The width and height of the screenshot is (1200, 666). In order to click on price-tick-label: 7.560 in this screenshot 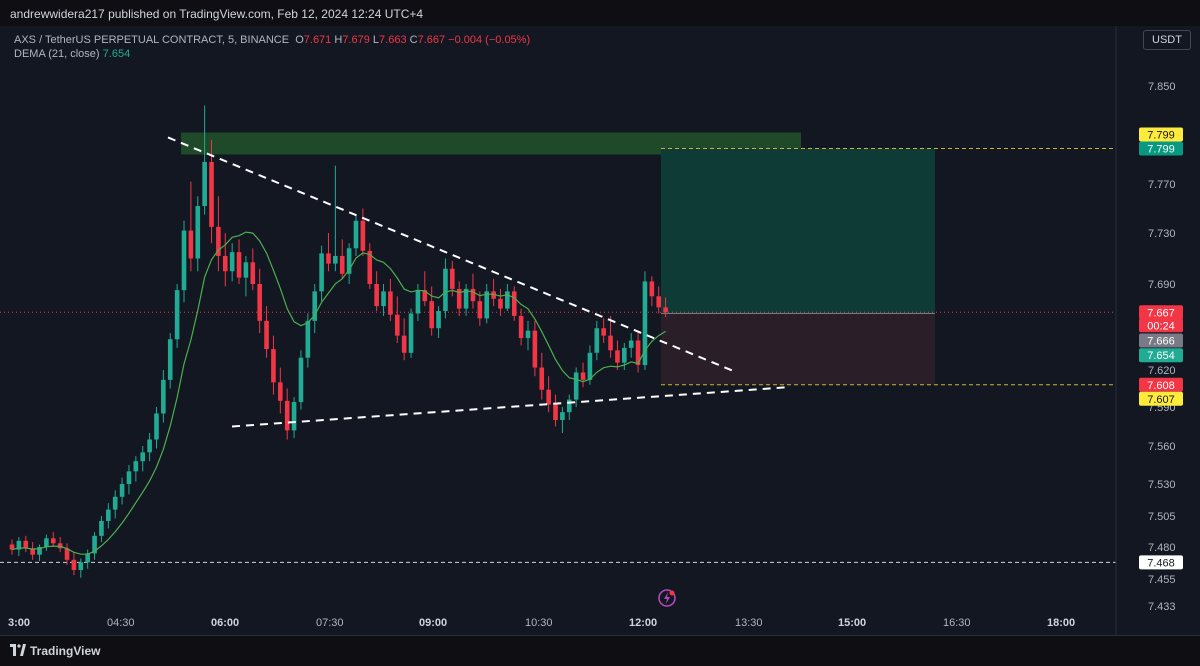, I will do `click(1162, 447)`.